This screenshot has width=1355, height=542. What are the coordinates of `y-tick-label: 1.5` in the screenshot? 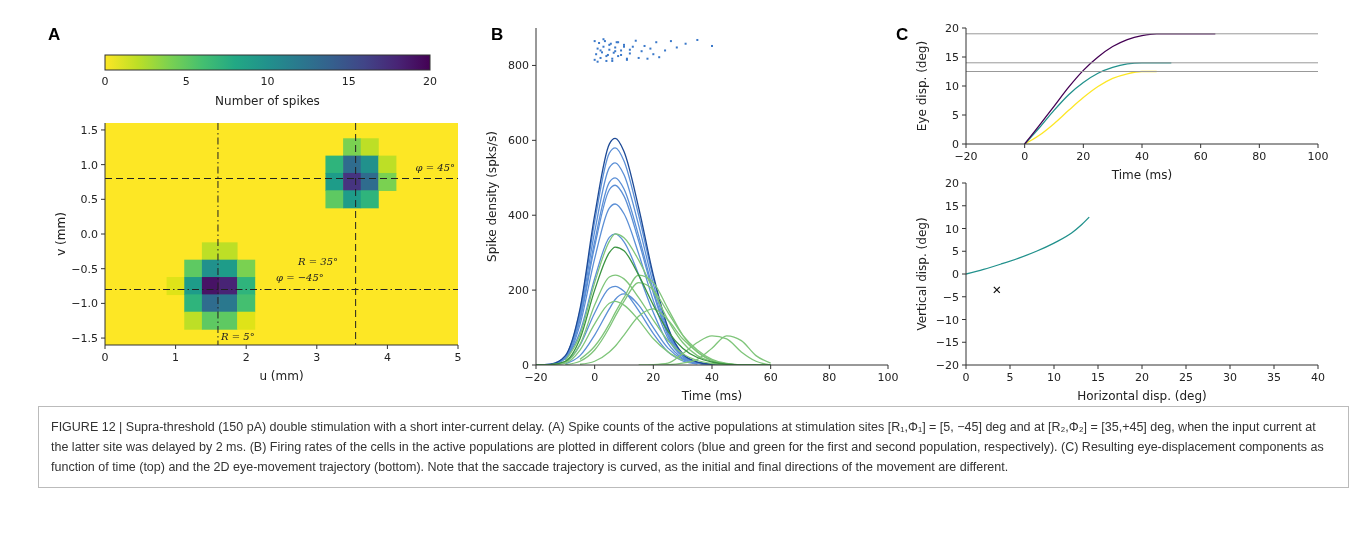 It's located at (89, 130).